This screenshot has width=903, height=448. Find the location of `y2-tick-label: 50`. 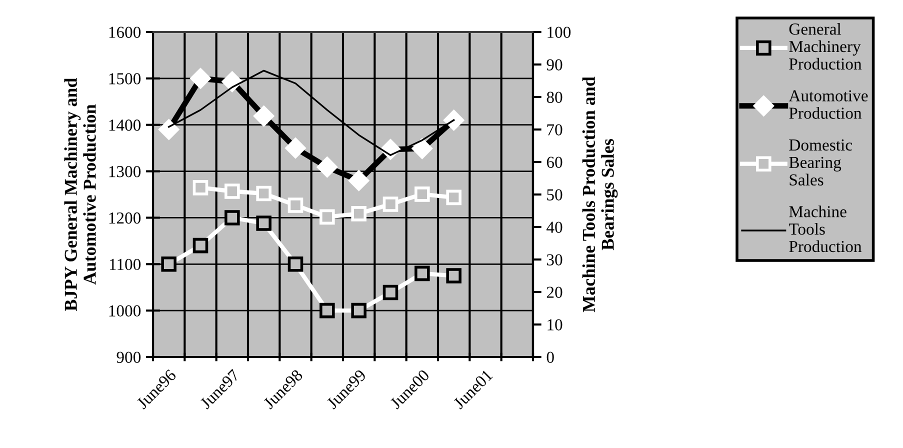

y2-tick-label: 50 is located at coordinates (554, 194).